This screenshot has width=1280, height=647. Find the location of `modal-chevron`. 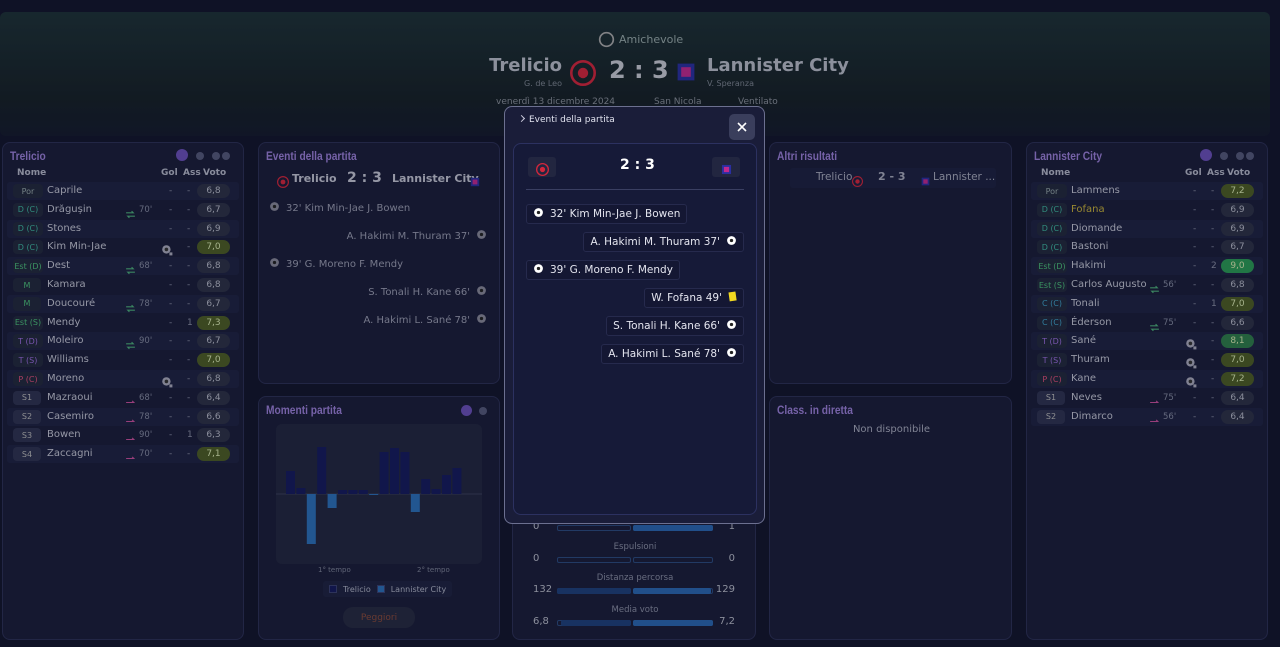

modal-chevron is located at coordinates (521, 118).